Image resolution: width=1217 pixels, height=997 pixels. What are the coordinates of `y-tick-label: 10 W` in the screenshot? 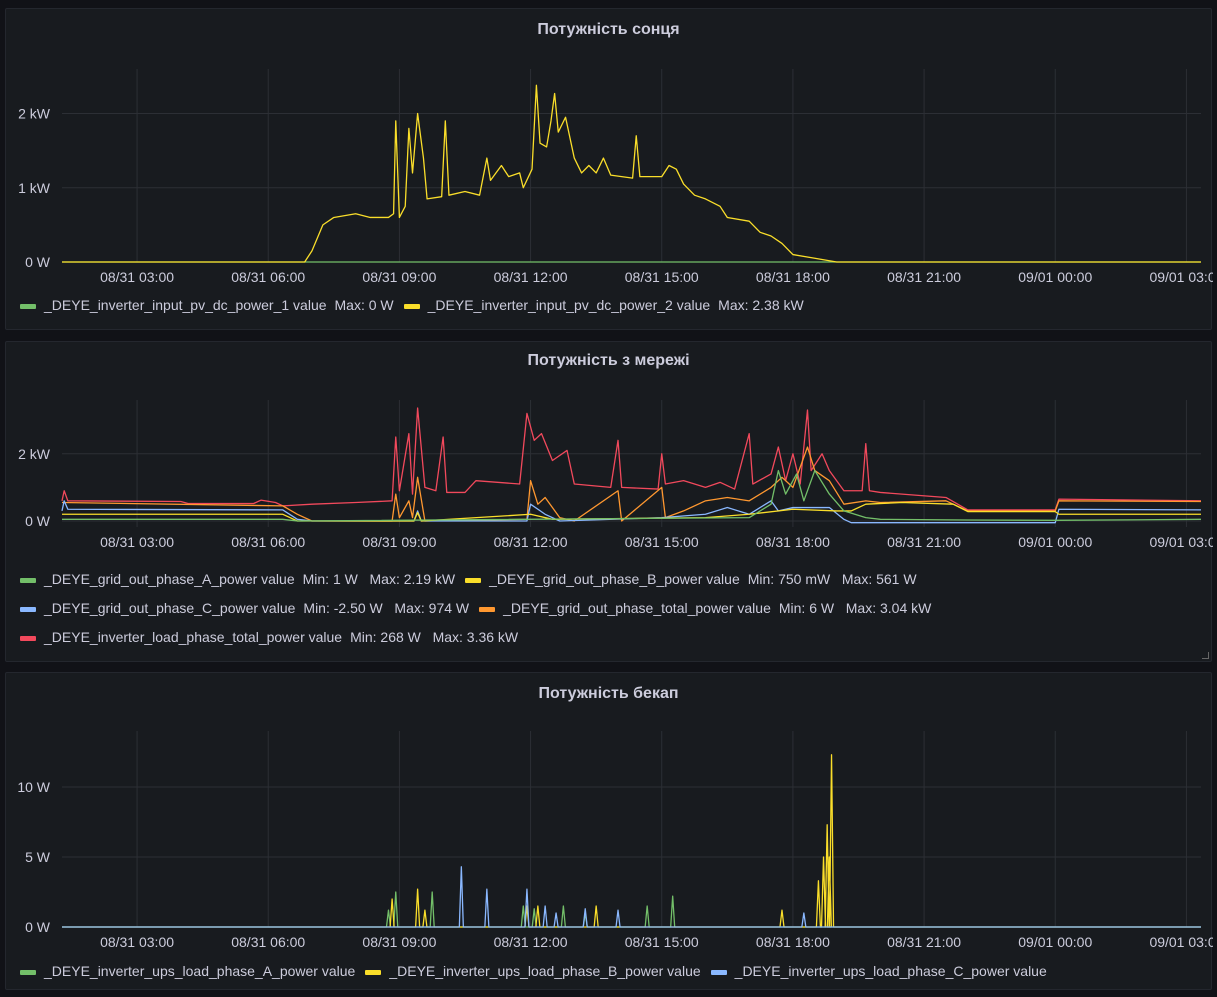 It's located at (33, 787).